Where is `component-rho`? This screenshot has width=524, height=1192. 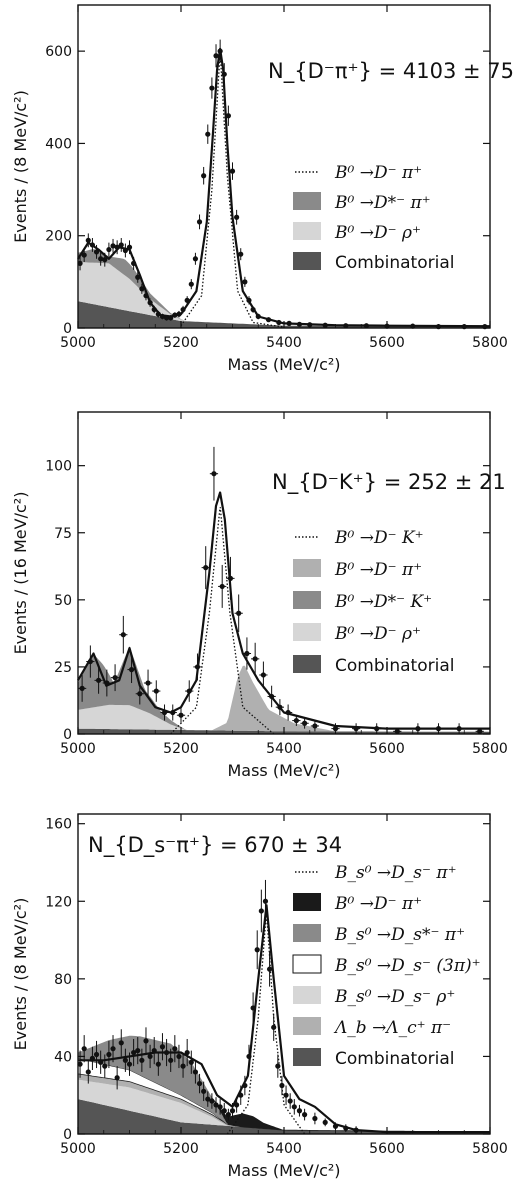
component-rho is located at coordinates (284, 1106).